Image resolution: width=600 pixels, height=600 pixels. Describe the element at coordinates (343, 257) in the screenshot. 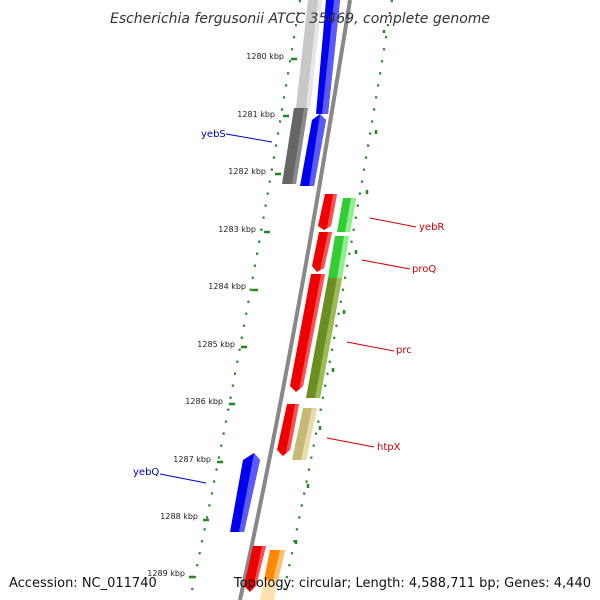

I see `green-feature-proQ-shade` at that location.